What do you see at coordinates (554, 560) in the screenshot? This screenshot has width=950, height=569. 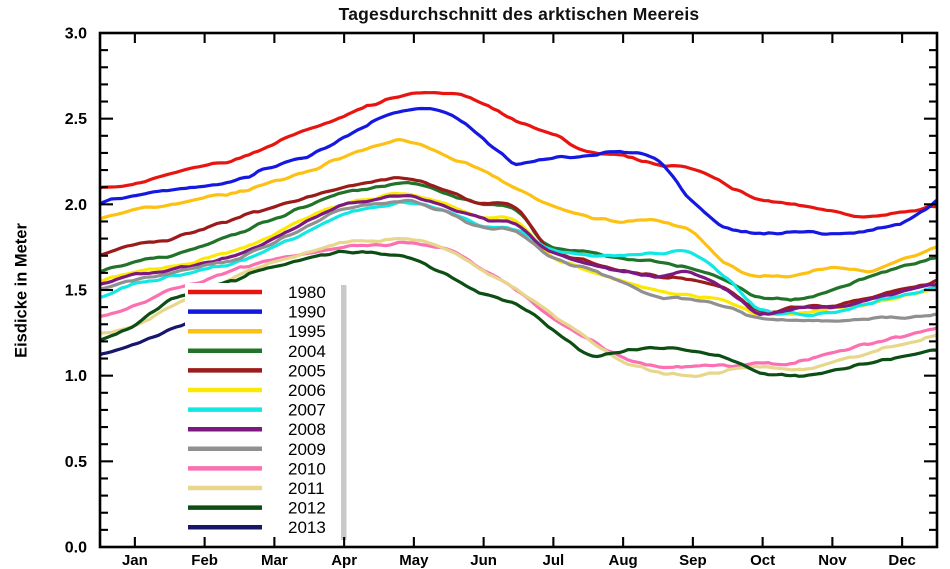 I see `x-tick-label: Jul` at bounding box center [554, 560].